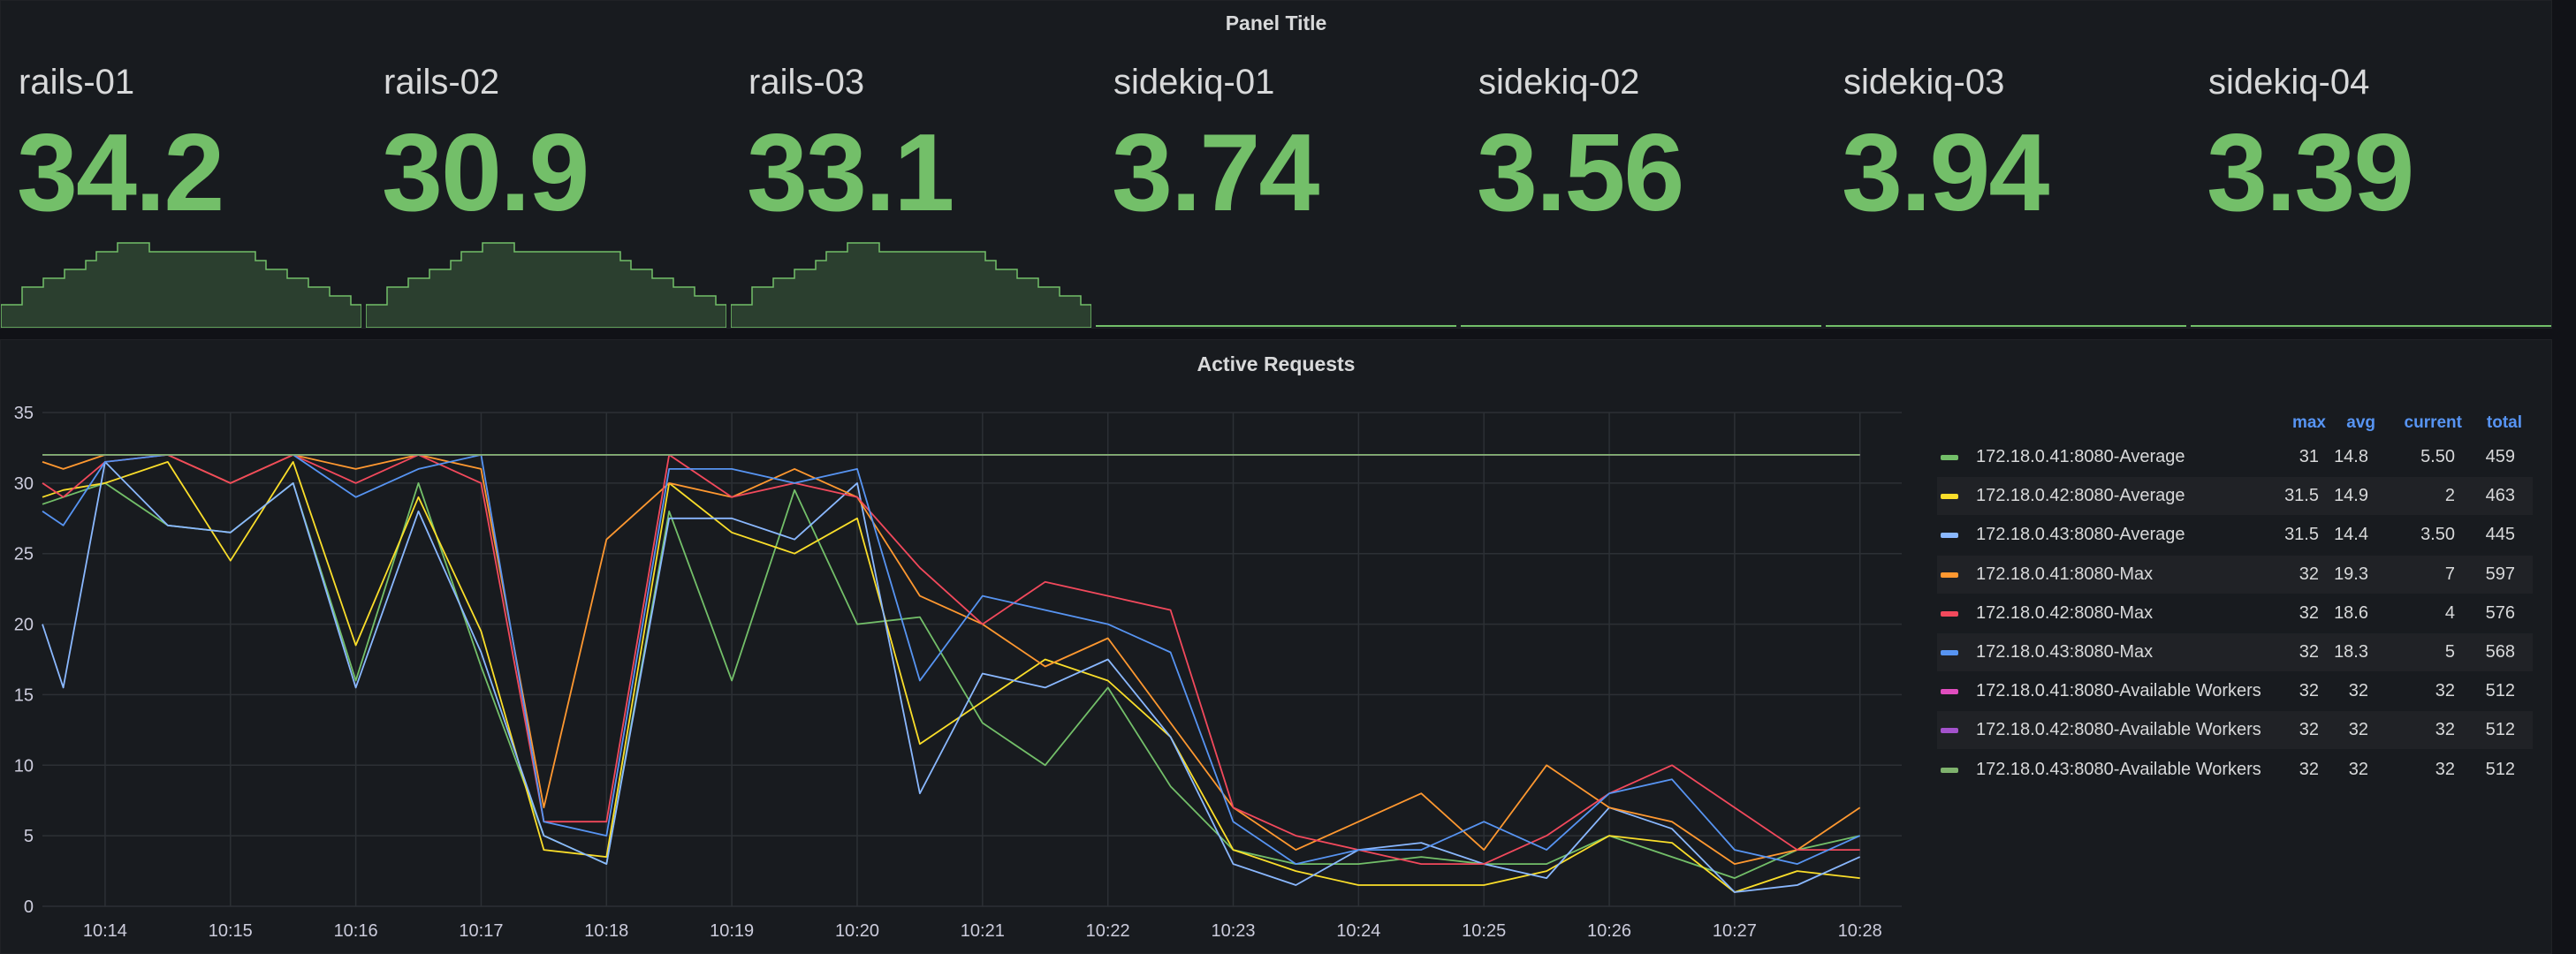 This screenshot has width=2576, height=954. What do you see at coordinates (1559, 82) in the screenshot?
I see `stat-name: sidekiq-02` at bounding box center [1559, 82].